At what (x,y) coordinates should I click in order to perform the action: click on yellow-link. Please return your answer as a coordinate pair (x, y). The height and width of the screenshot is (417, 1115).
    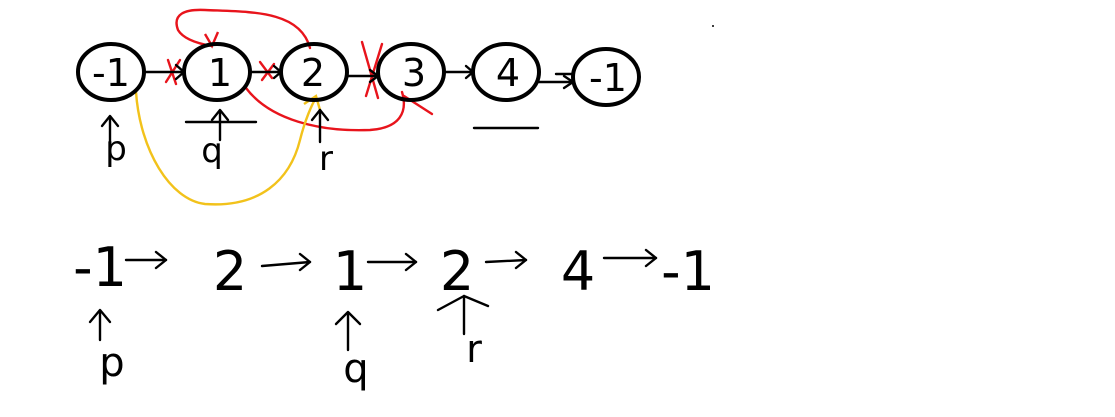
    Looking at the image, I should click on (226, 148).